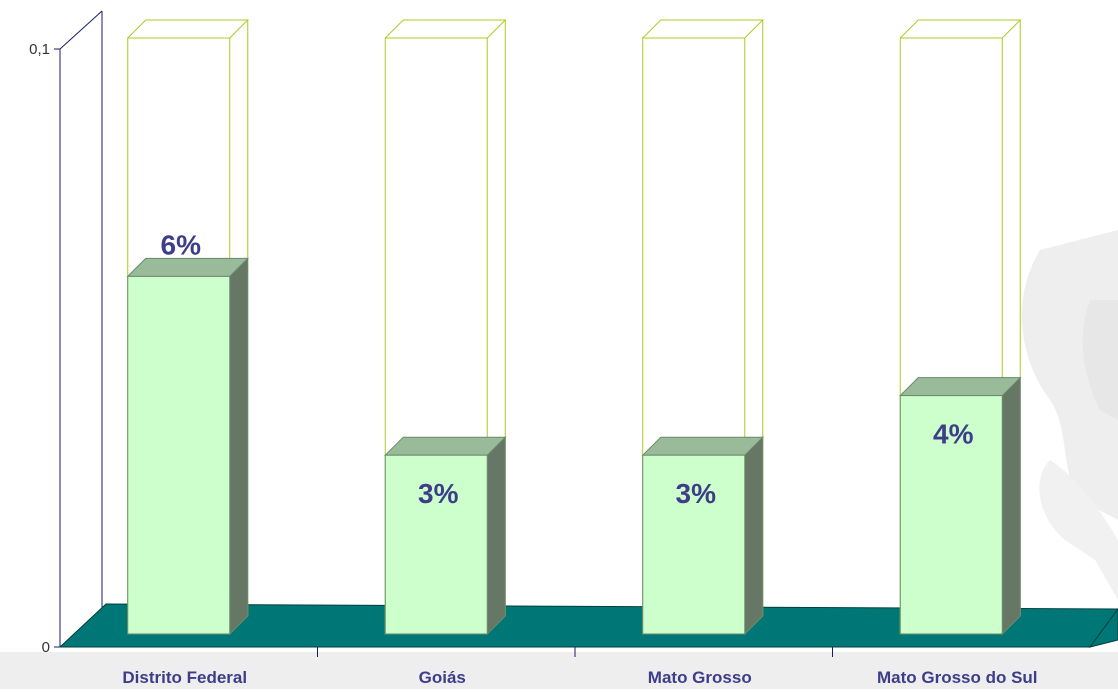  I want to click on x-tick-label: Mato Grosso, so click(700, 677).